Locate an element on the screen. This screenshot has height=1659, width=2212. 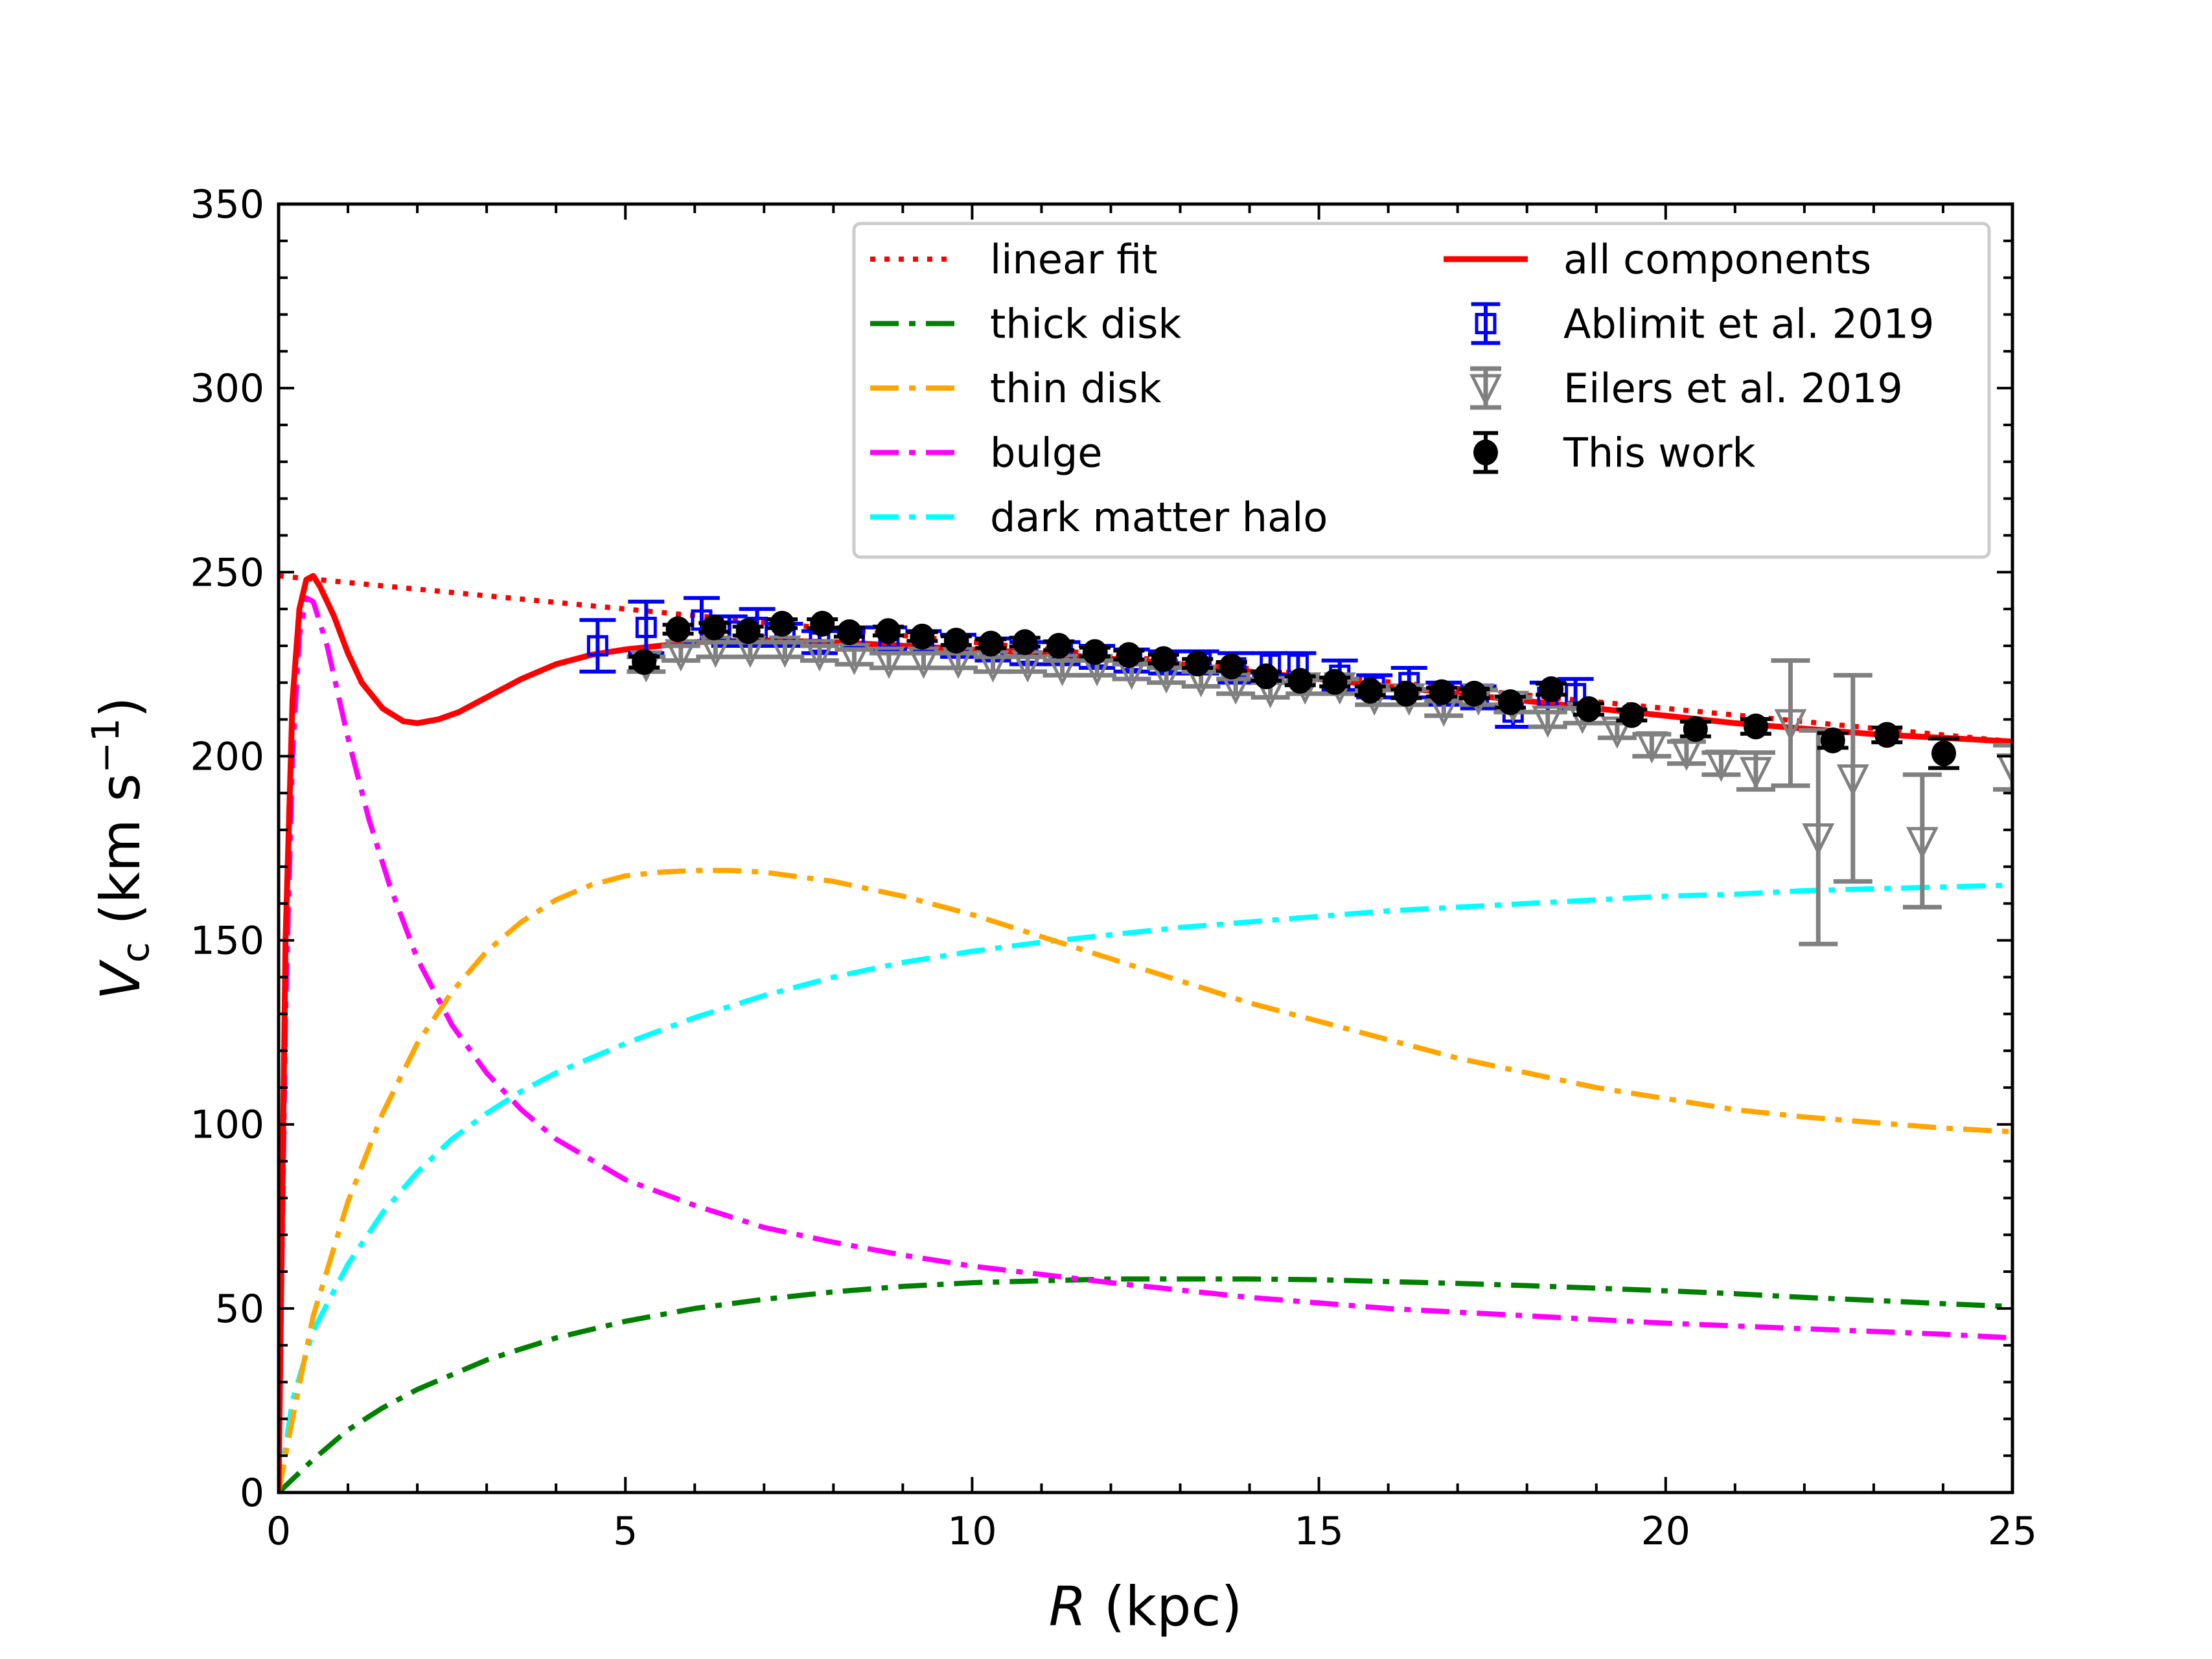
legend-entry-linear-fit: linear fit is located at coordinates (1013, 259).